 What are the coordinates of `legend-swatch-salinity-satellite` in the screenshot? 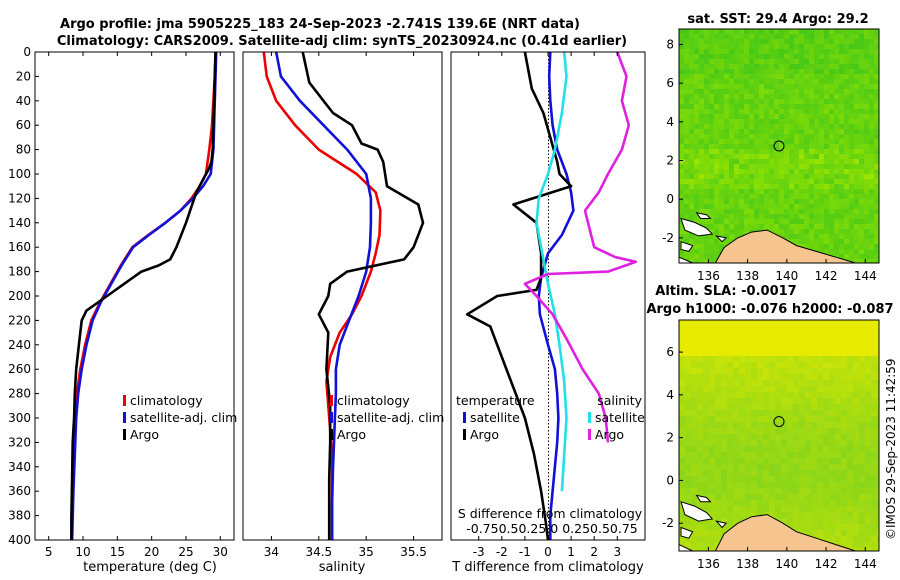 It's located at (589, 417).